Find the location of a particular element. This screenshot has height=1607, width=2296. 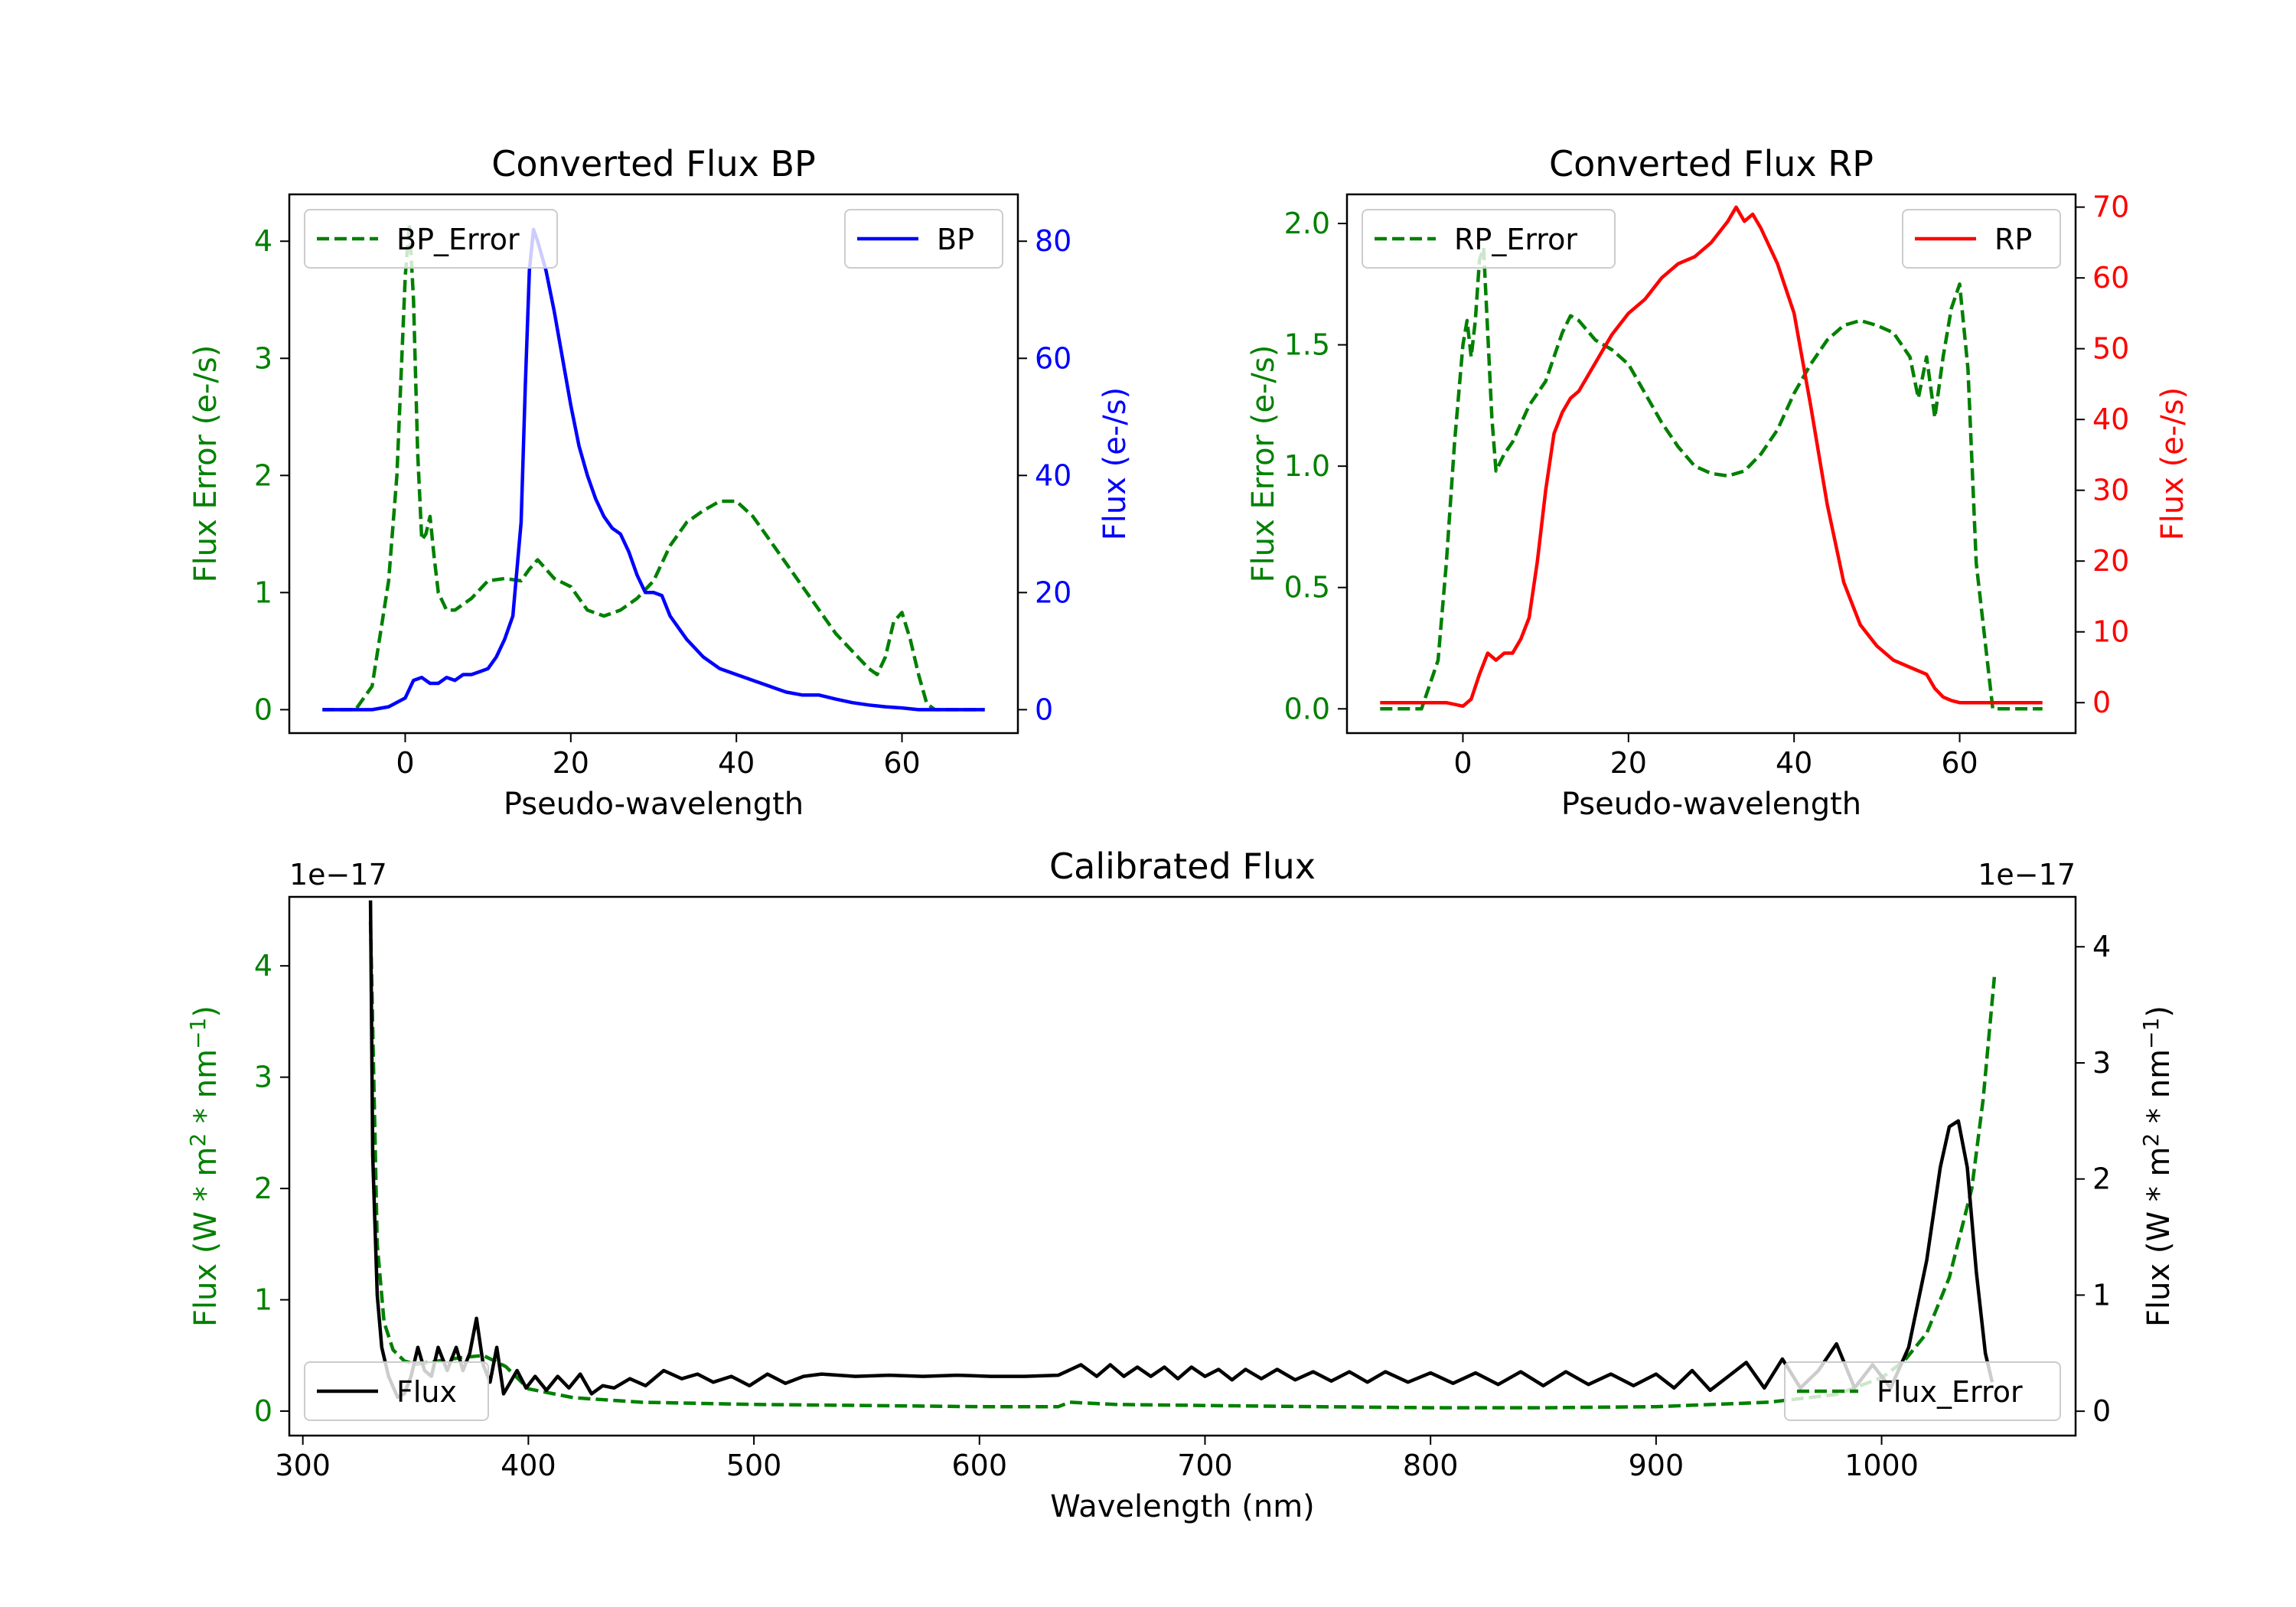

x-tick-label: 700 is located at coordinates (1205, 1465).